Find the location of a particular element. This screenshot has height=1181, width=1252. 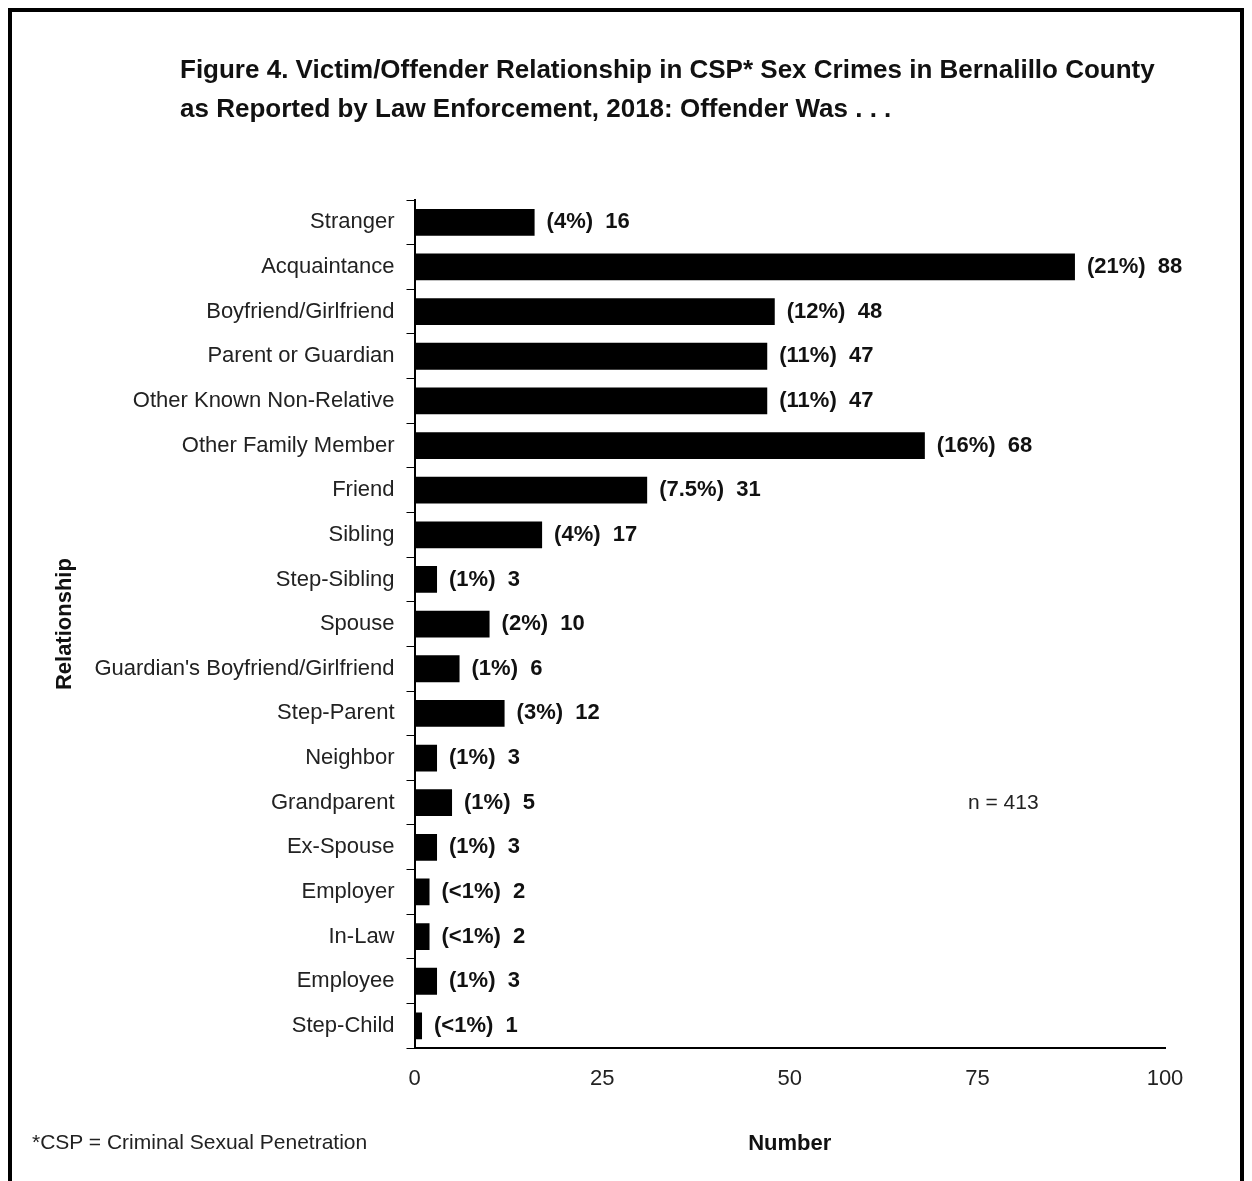

y-tick-label: In-Law is located at coordinates (361, 935).